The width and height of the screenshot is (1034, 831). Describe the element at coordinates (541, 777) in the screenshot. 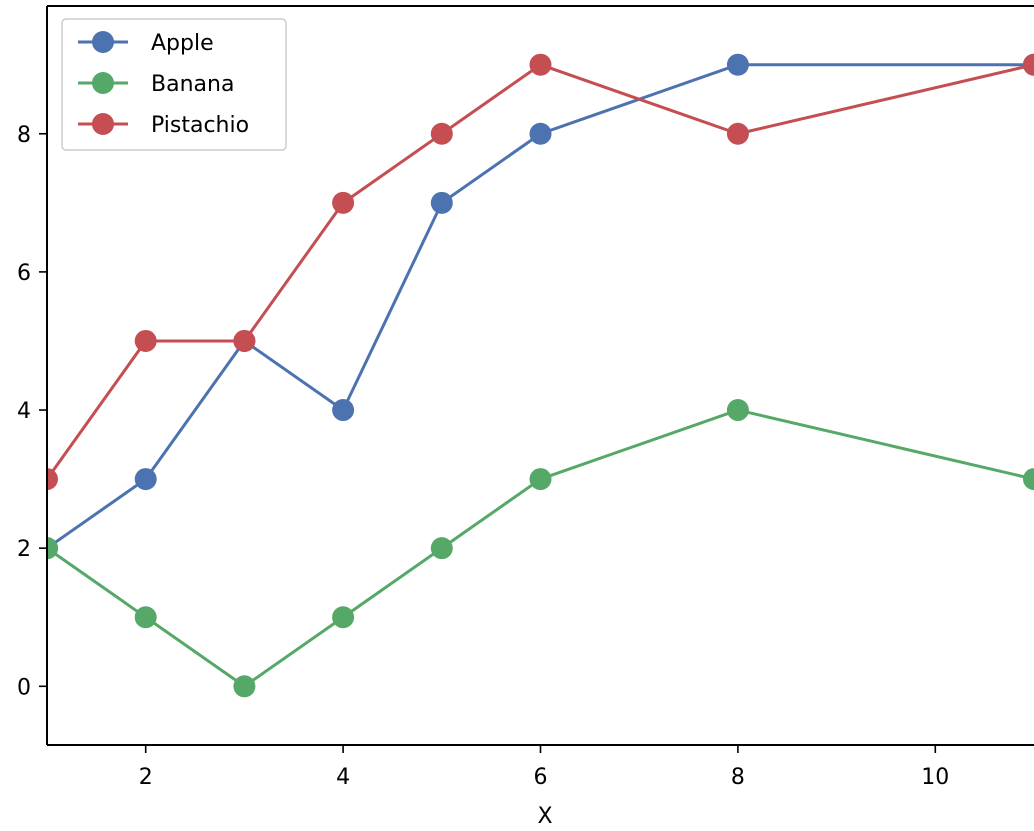

I see `x-tick-label: 6` at that location.